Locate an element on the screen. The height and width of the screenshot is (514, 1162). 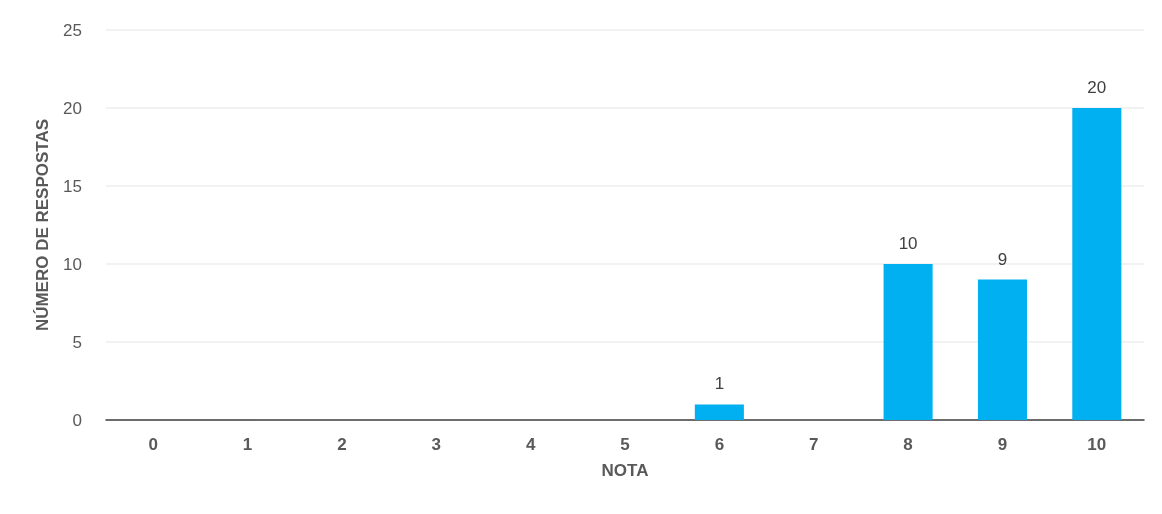
x-tick-label: 3 is located at coordinates (436, 444).